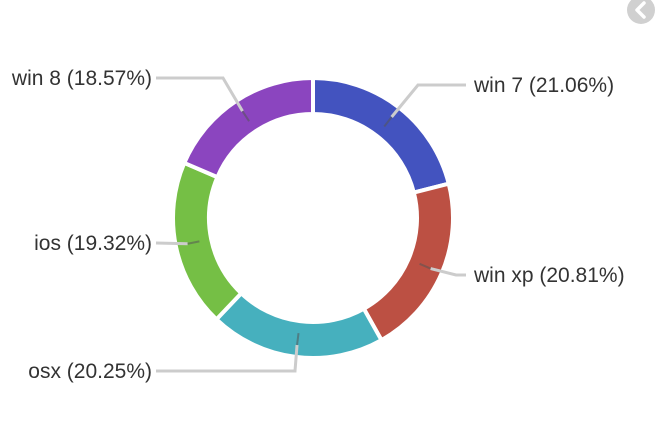 The image size is (670, 426). I want to click on slice-ios, so click(207, 241).